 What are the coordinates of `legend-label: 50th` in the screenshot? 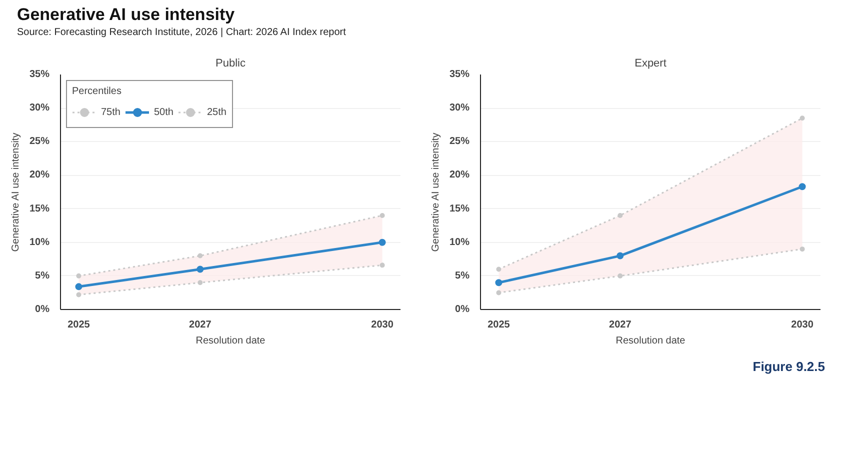 It's located at (164, 112).